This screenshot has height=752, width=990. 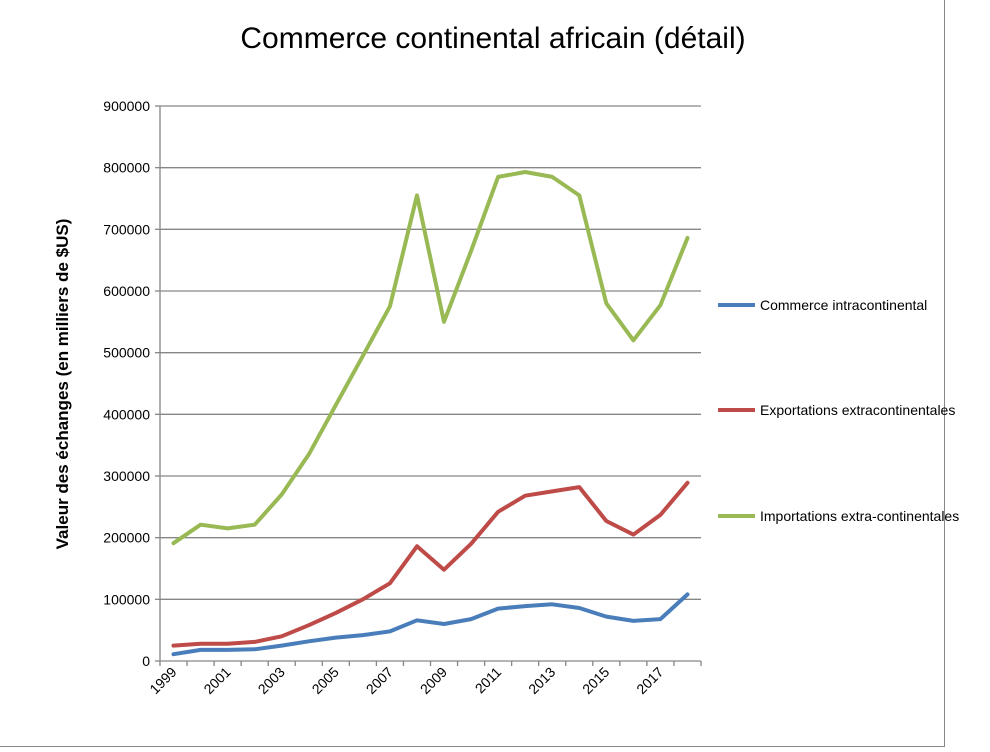 What do you see at coordinates (492, 38) in the screenshot?
I see `chart-title: Commerce continental africain (détail)` at bounding box center [492, 38].